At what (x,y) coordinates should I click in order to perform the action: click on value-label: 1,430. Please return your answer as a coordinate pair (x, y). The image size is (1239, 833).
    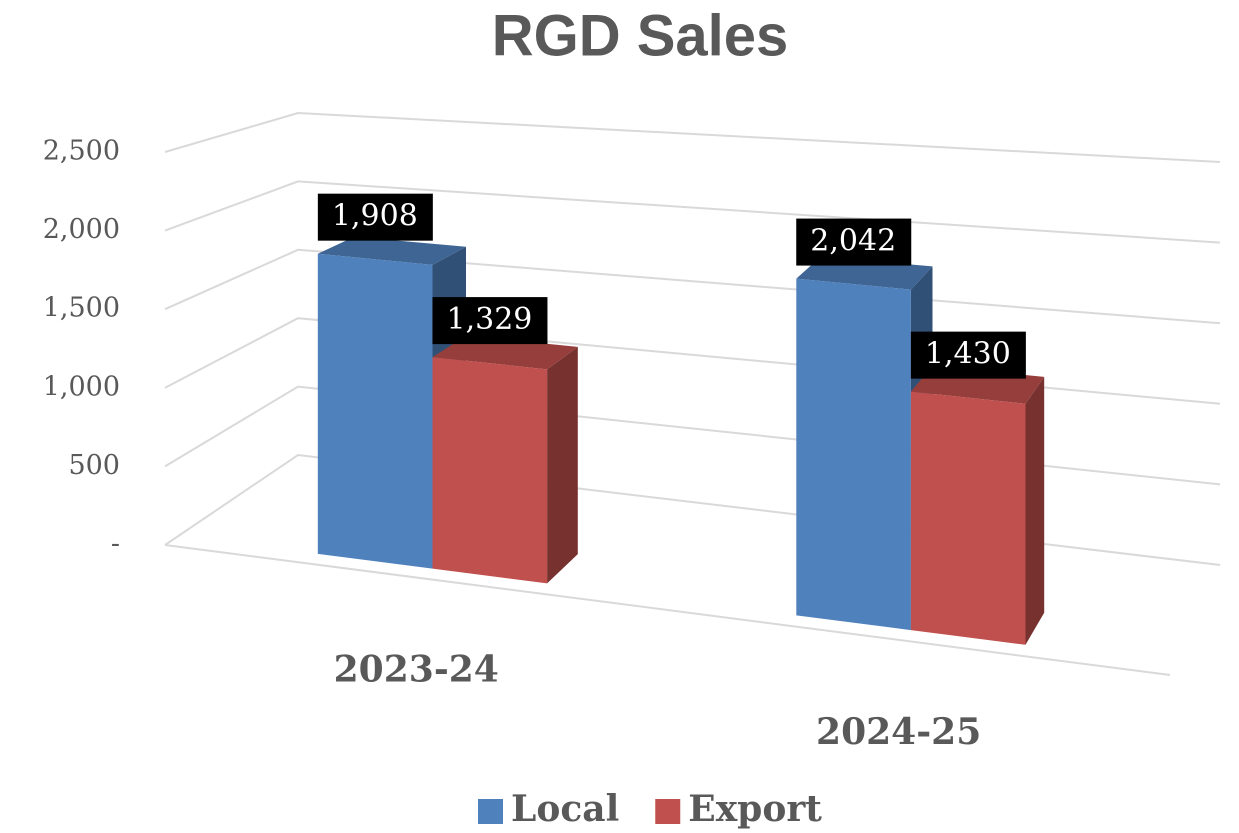
    Looking at the image, I should click on (968, 354).